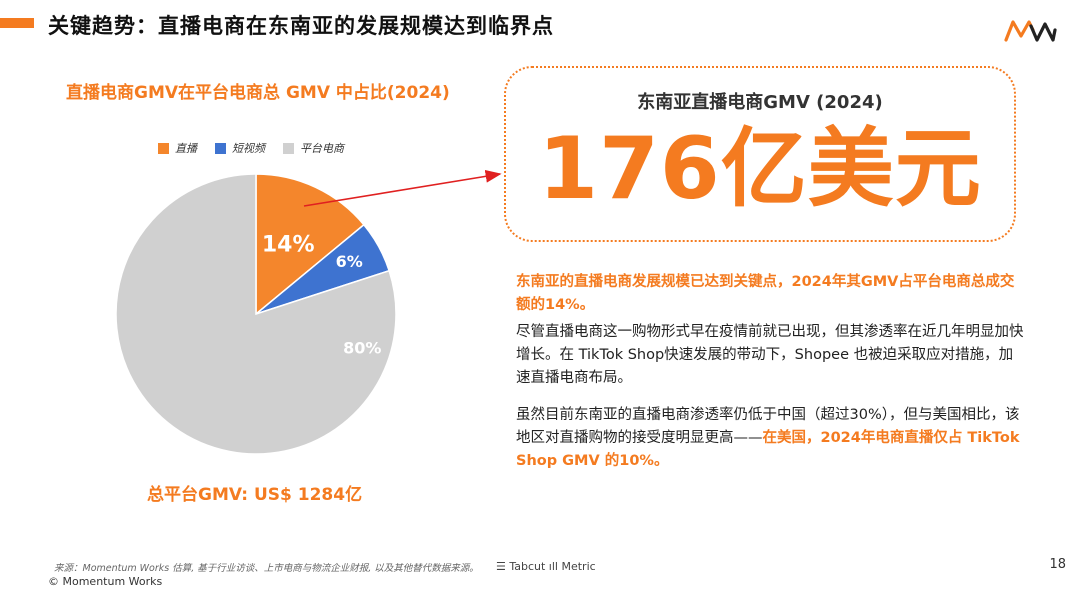 The image size is (1080, 595). I want to click on pie-label-platform: 80%, so click(362, 348).